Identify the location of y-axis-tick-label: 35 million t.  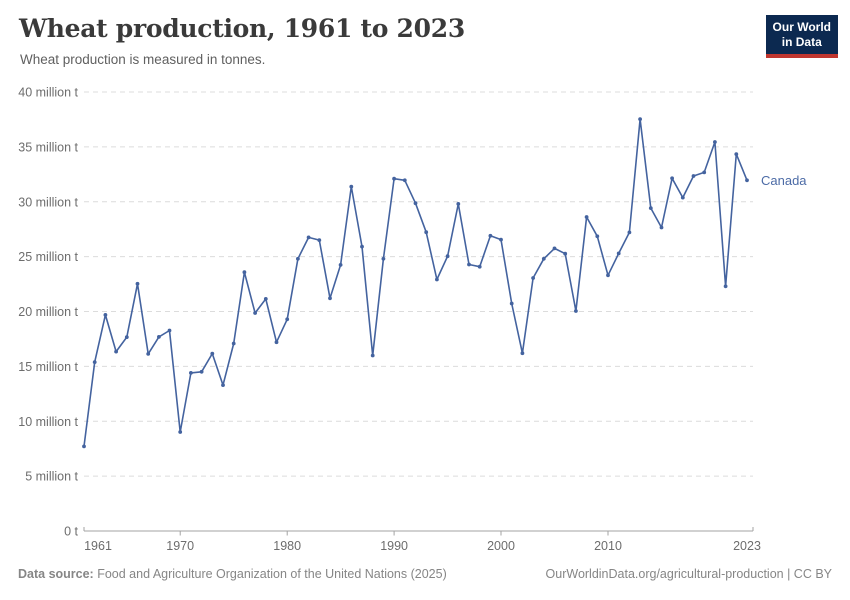
(48, 147).